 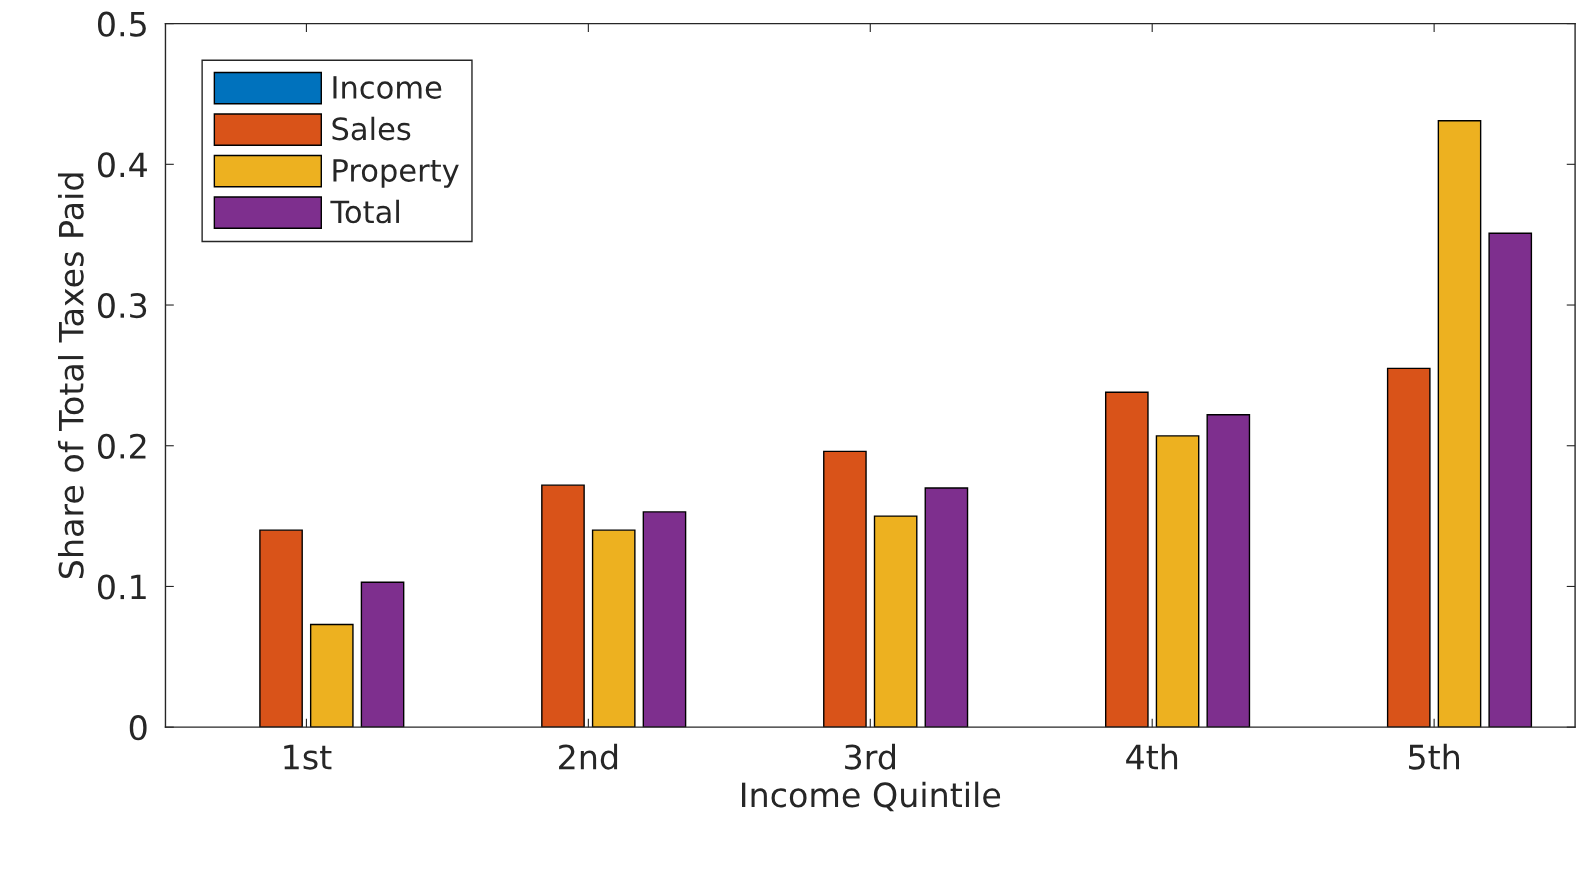 What do you see at coordinates (308, 757) in the screenshot?
I see `x-tick-label: 1st` at bounding box center [308, 757].